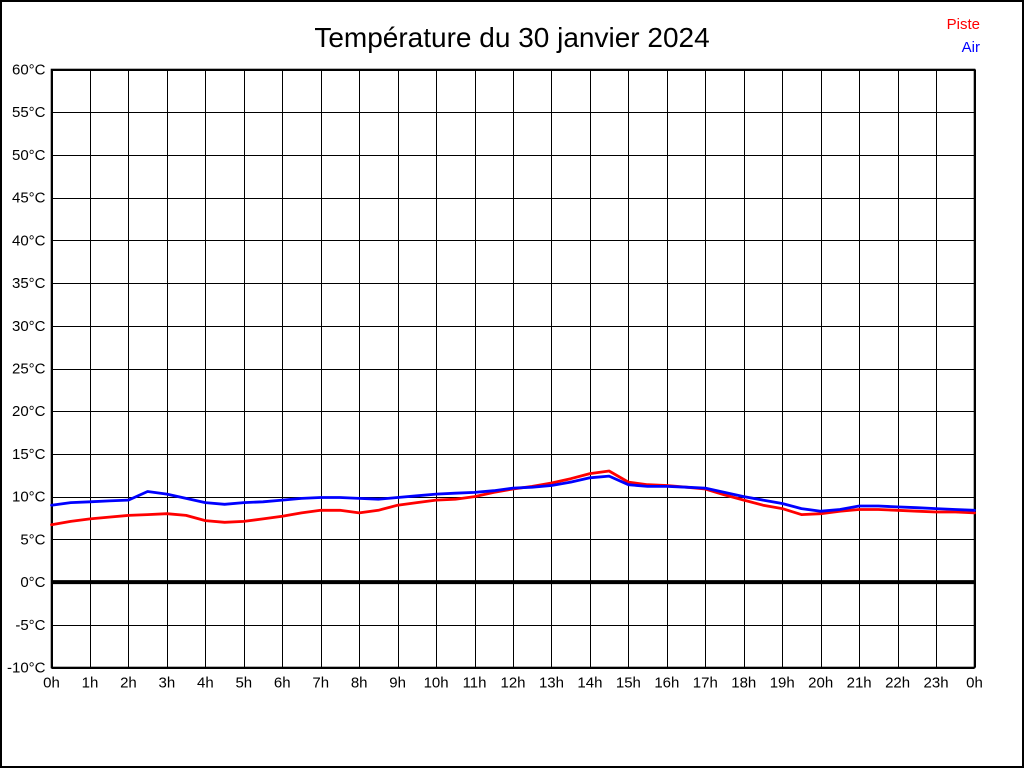 The height and width of the screenshot is (768, 1024). Describe the element at coordinates (512, 683) in the screenshot. I see `x-tick-label: 12h` at that location.